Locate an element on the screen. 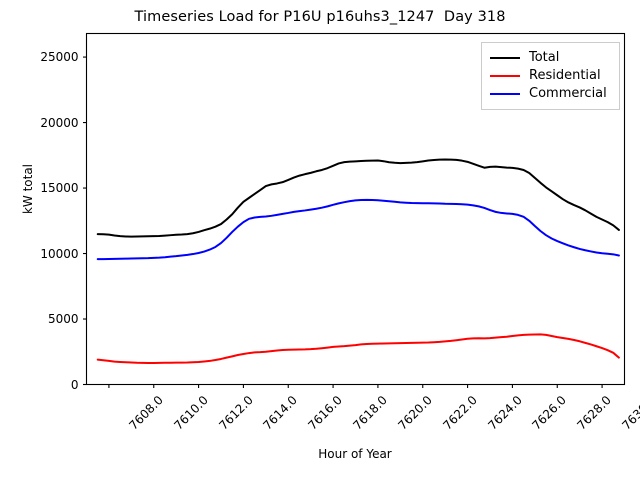  y-tick-label: 25000 is located at coordinates (59, 57).